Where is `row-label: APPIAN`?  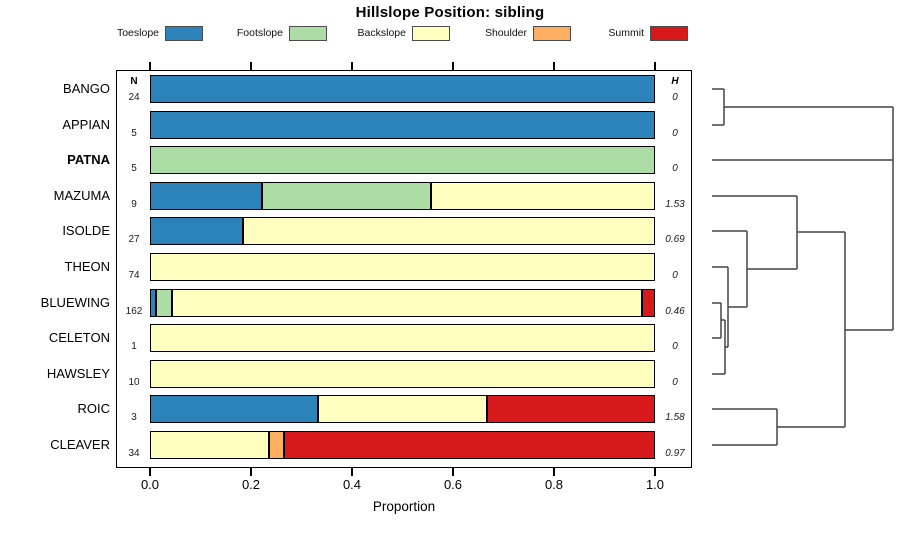 row-label: APPIAN is located at coordinates (86, 124).